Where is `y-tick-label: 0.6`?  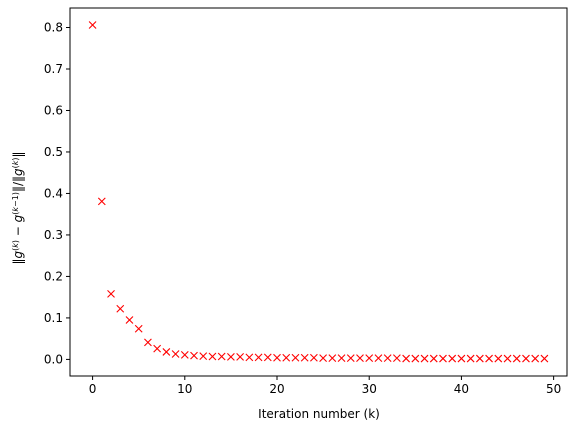
y-tick-label: 0.6 is located at coordinates (53, 110).